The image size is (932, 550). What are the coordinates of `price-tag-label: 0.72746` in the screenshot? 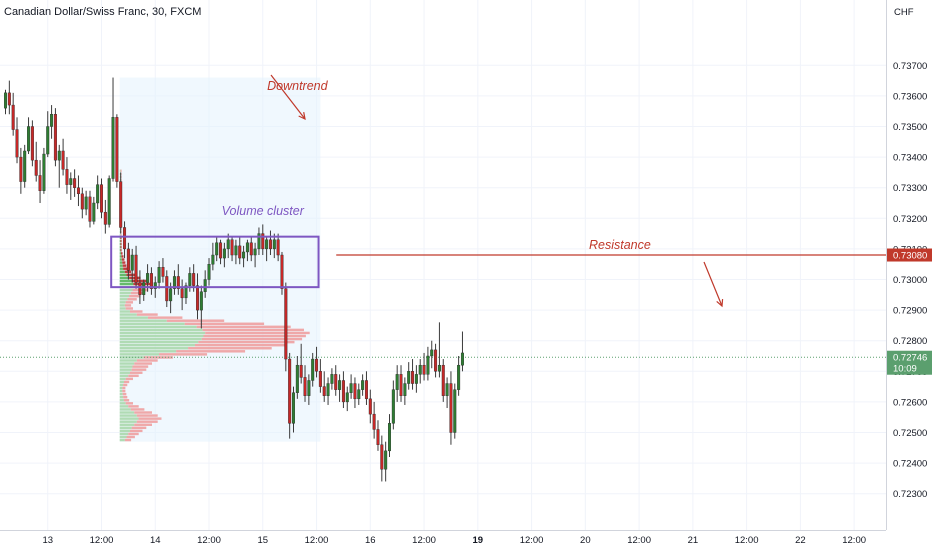 It's located at (910, 358).